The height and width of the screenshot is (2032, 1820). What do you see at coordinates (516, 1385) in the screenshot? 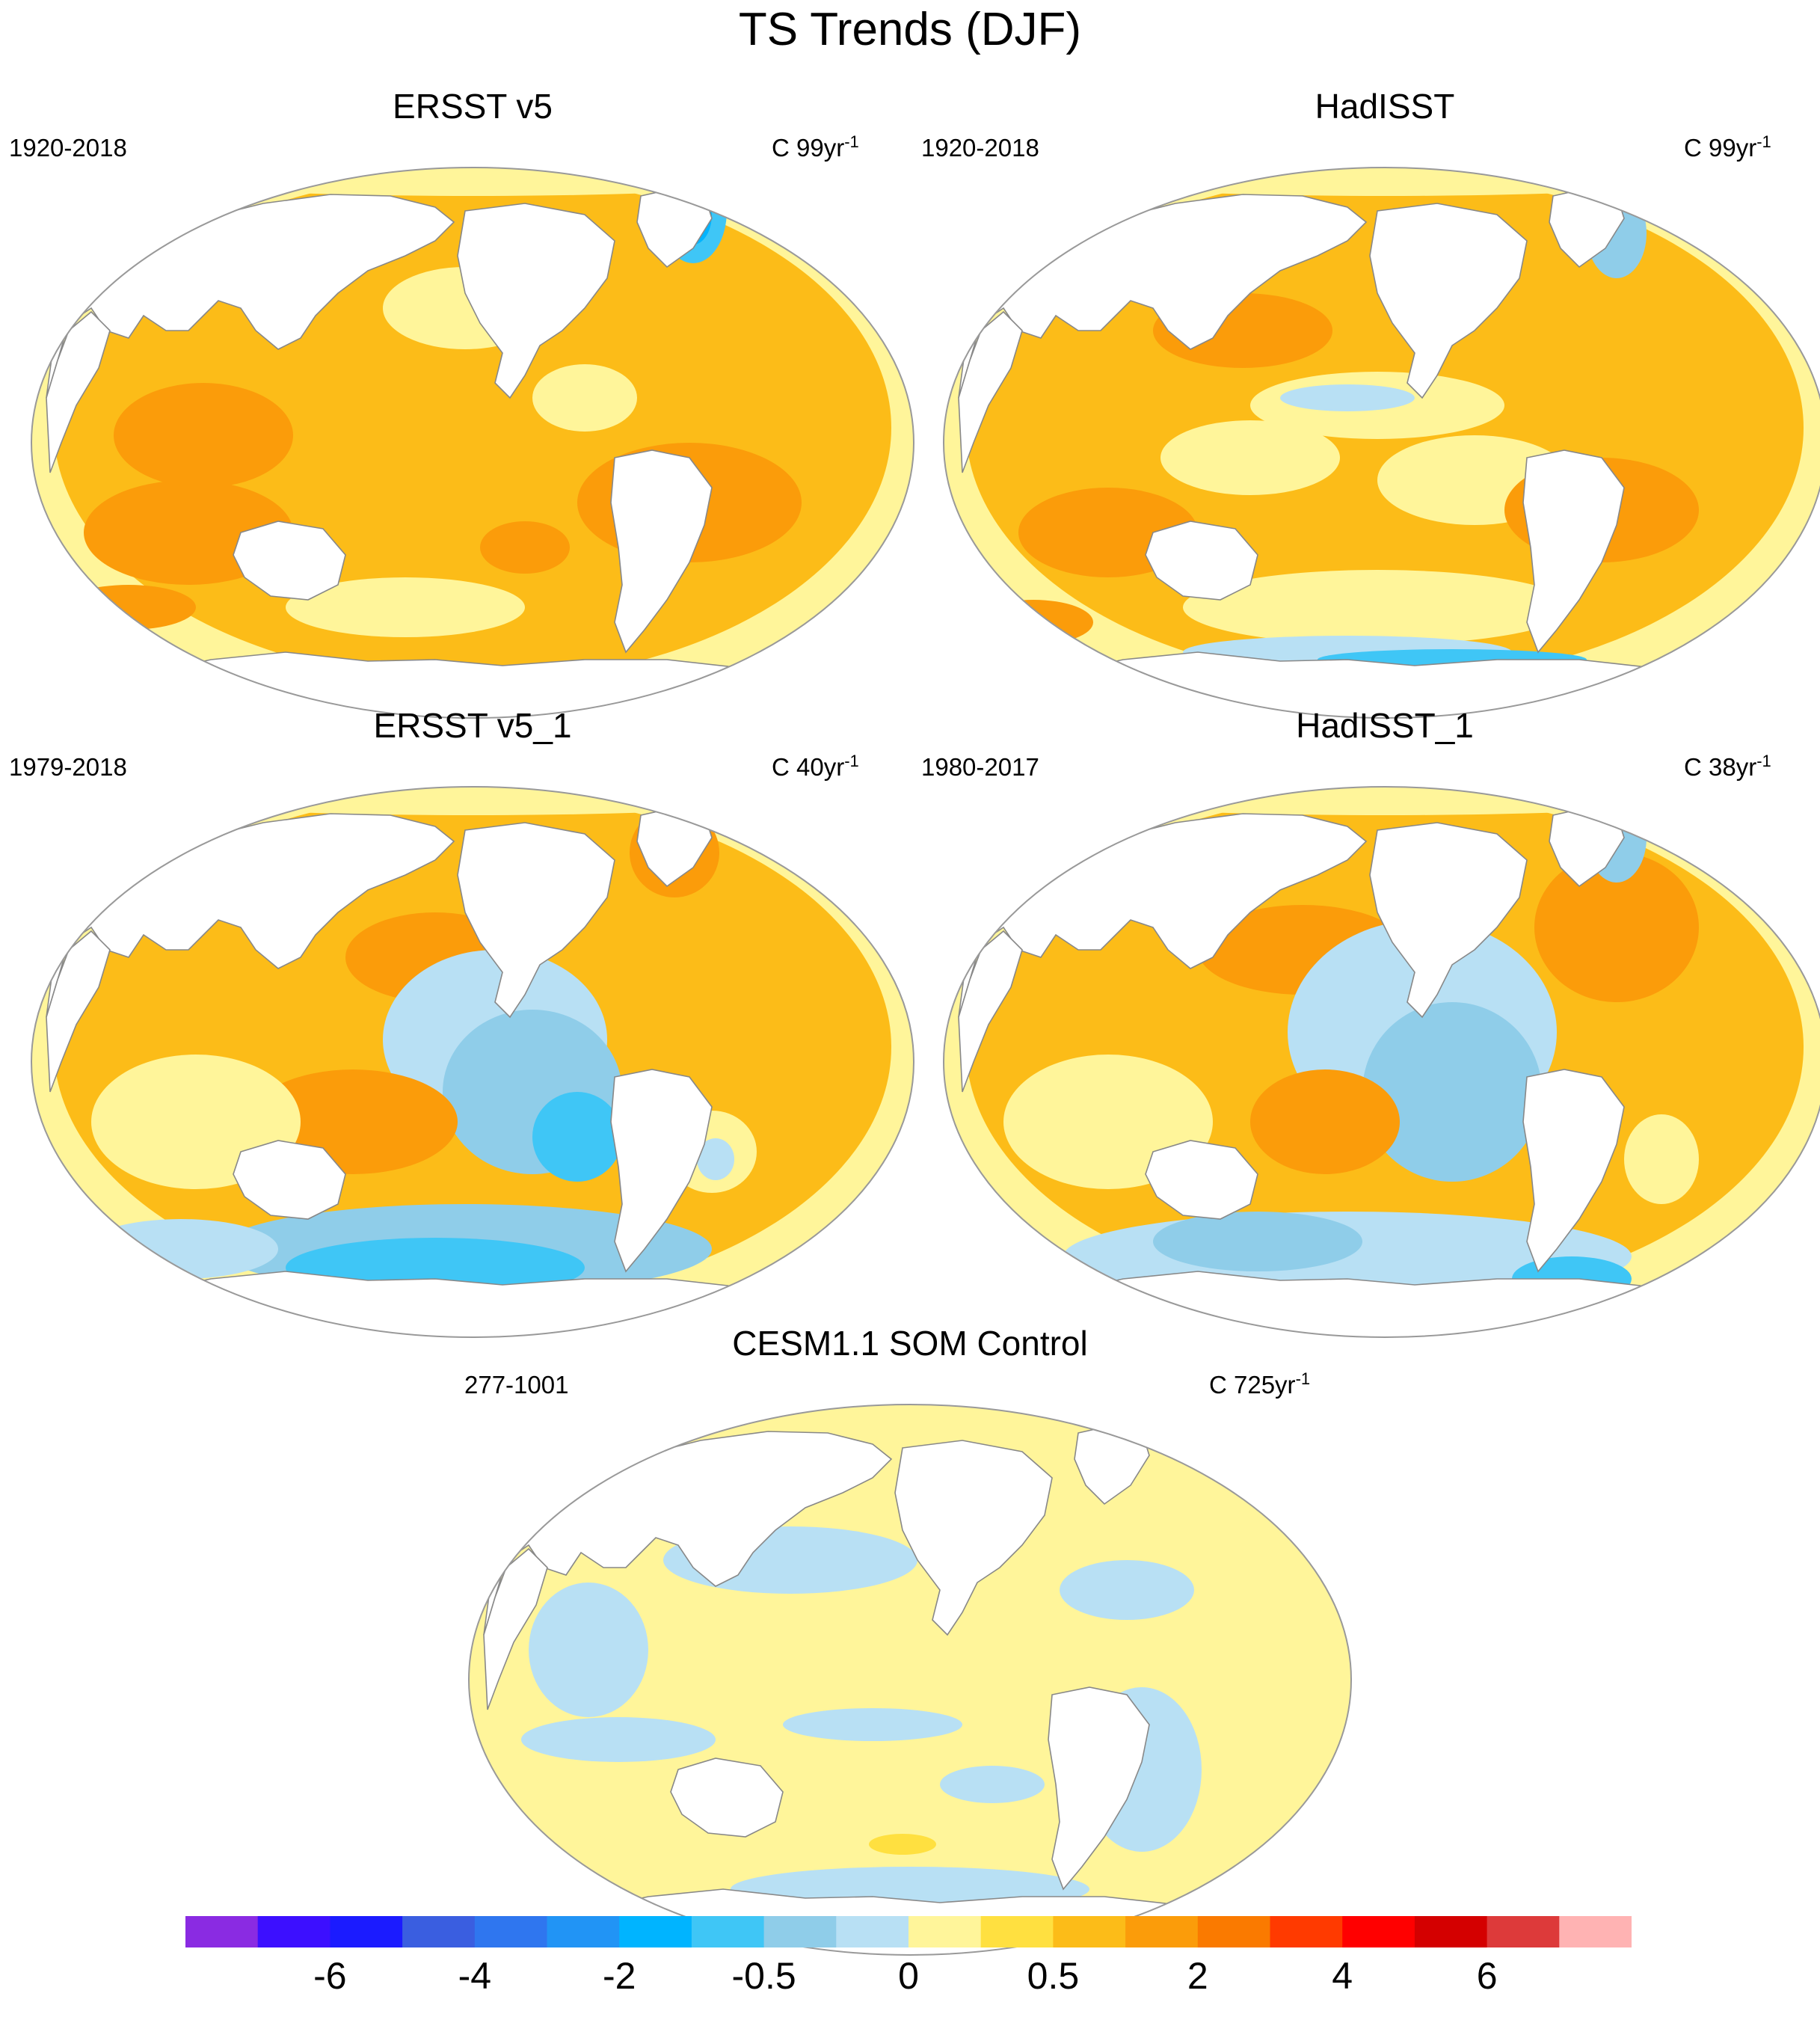
I see `period-label: 277-1001` at bounding box center [516, 1385].